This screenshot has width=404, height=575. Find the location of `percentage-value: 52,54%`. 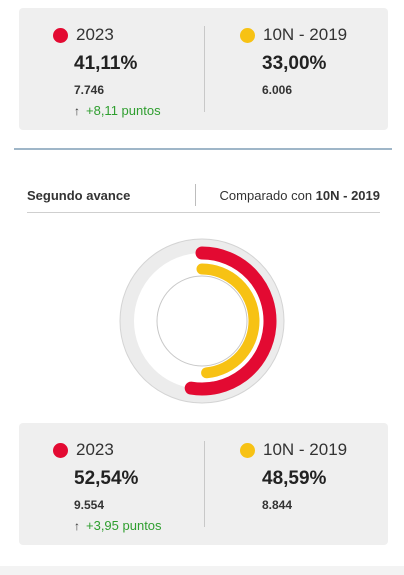

percentage-value: 52,54% is located at coordinates (106, 478).